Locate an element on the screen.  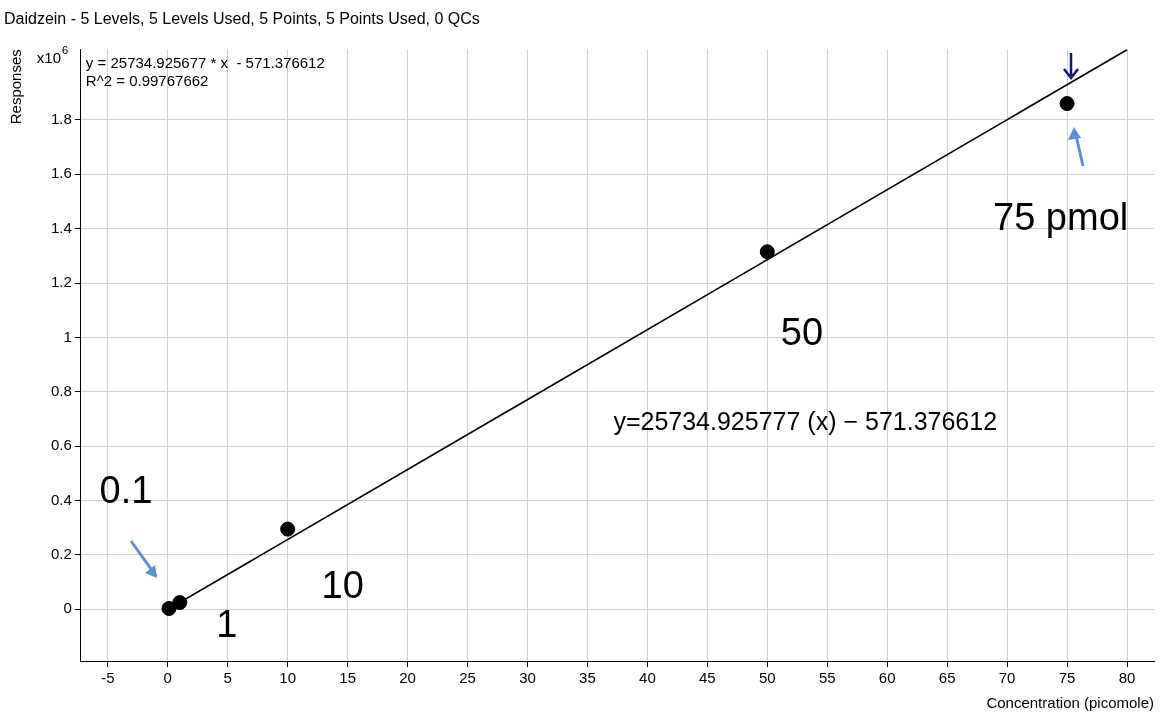
y-tick-label: 1.2 is located at coordinates (61, 282).